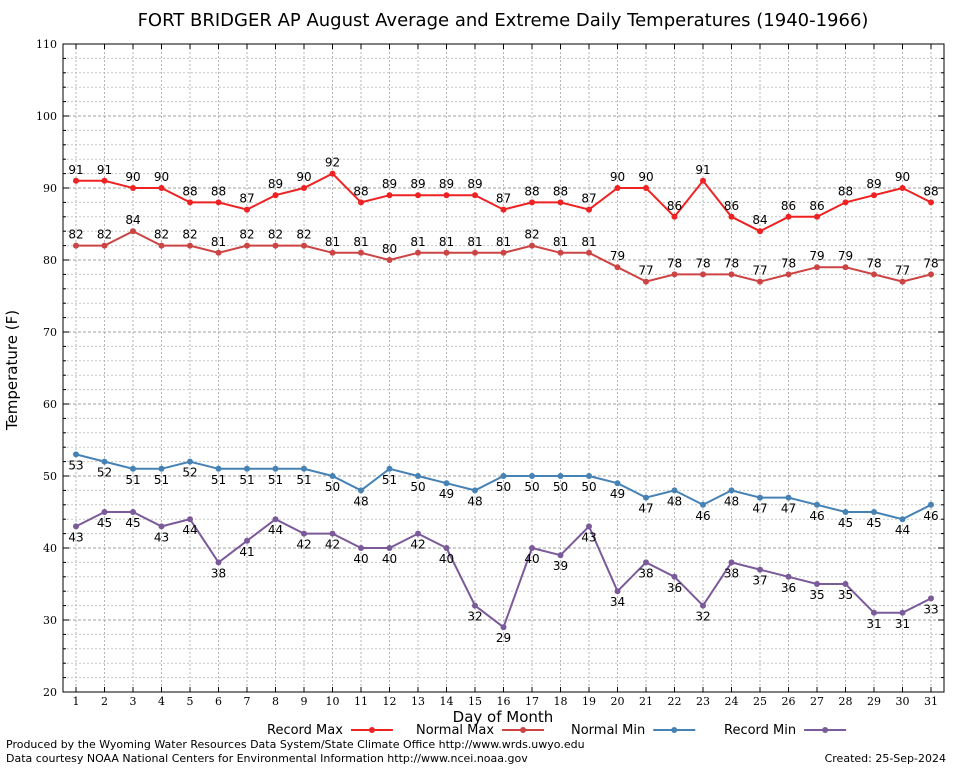 The width and height of the screenshot is (954, 768). I want to click on footer-created: Created: 25-Sep-2024, so click(885, 758).